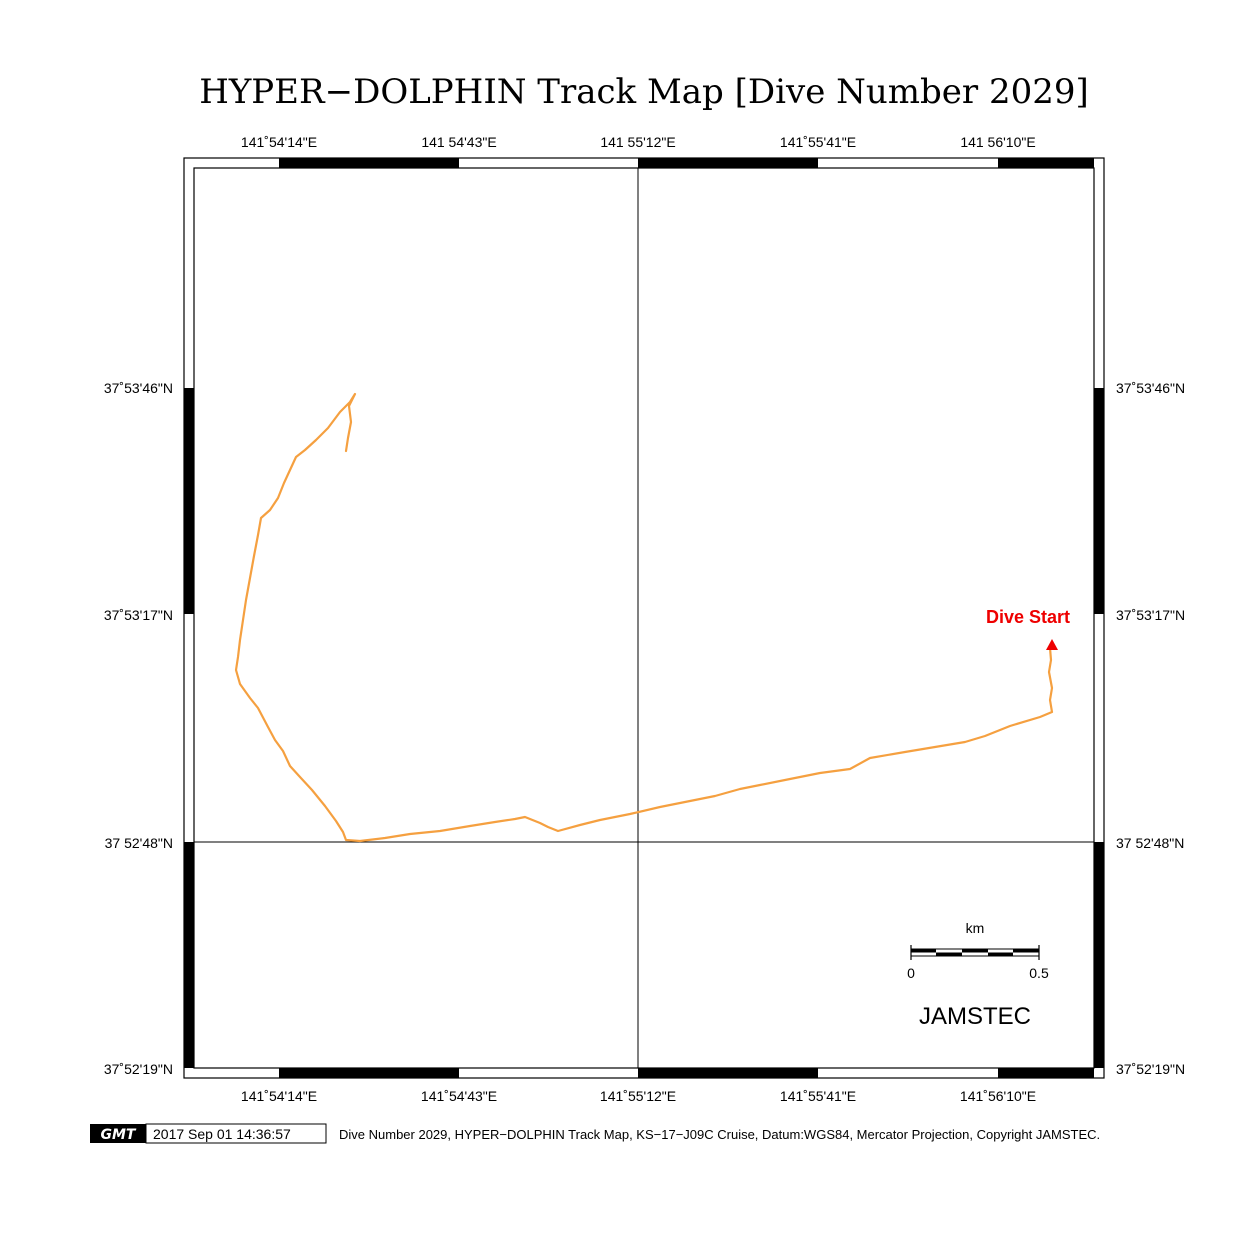 The image size is (1240, 1240). What do you see at coordinates (1039, 973) in the screenshot?
I see `scale-max-label: 0.5` at bounding box center [1039, 973].